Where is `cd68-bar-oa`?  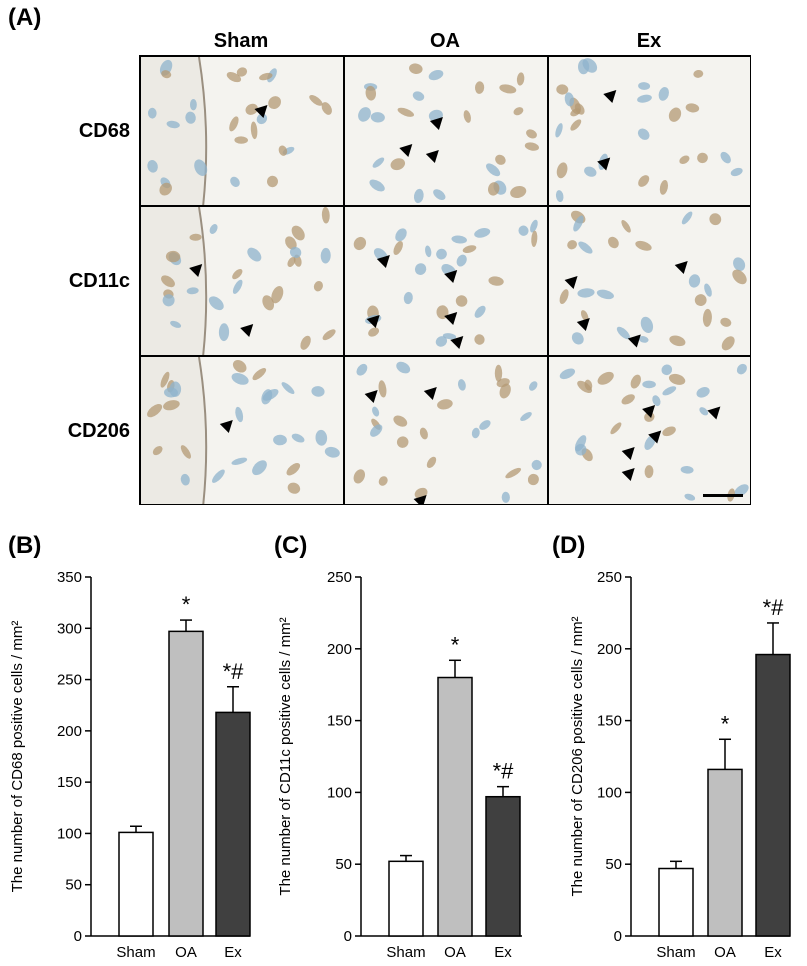
cd68-bar-oa is located at coordinates (186, 783).